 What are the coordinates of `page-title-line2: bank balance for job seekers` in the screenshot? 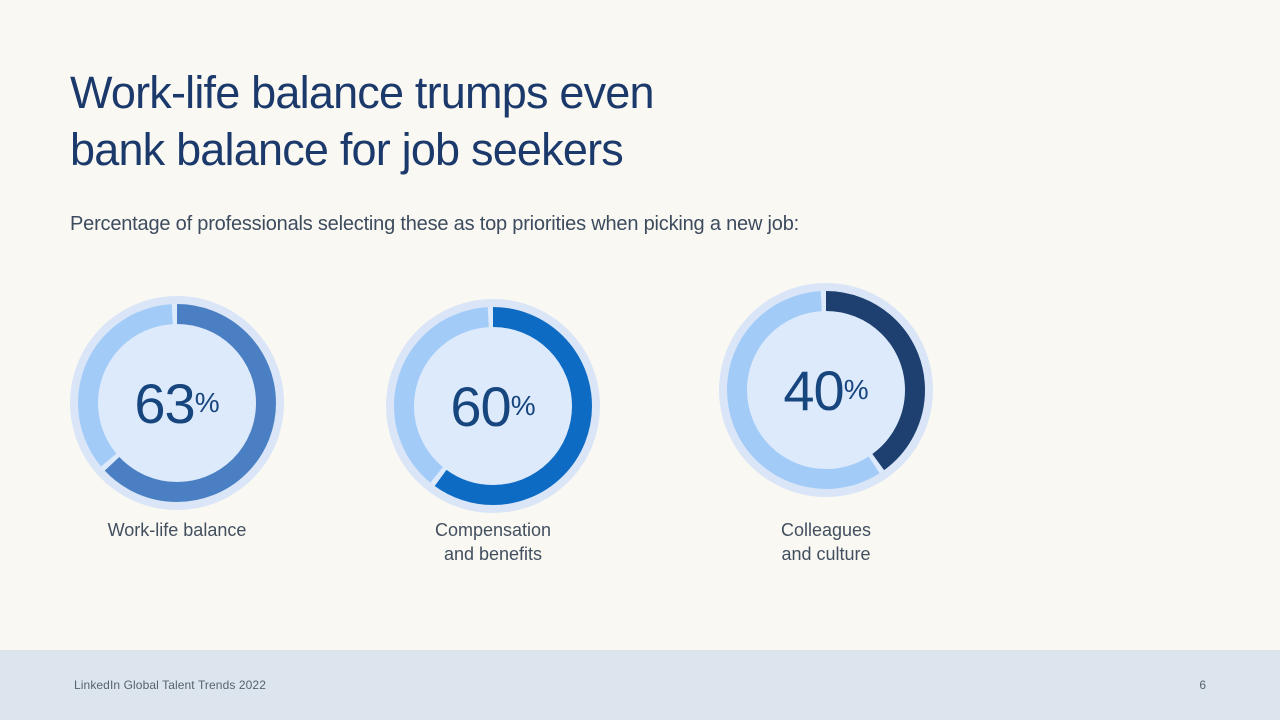 It's located at (347, 149).